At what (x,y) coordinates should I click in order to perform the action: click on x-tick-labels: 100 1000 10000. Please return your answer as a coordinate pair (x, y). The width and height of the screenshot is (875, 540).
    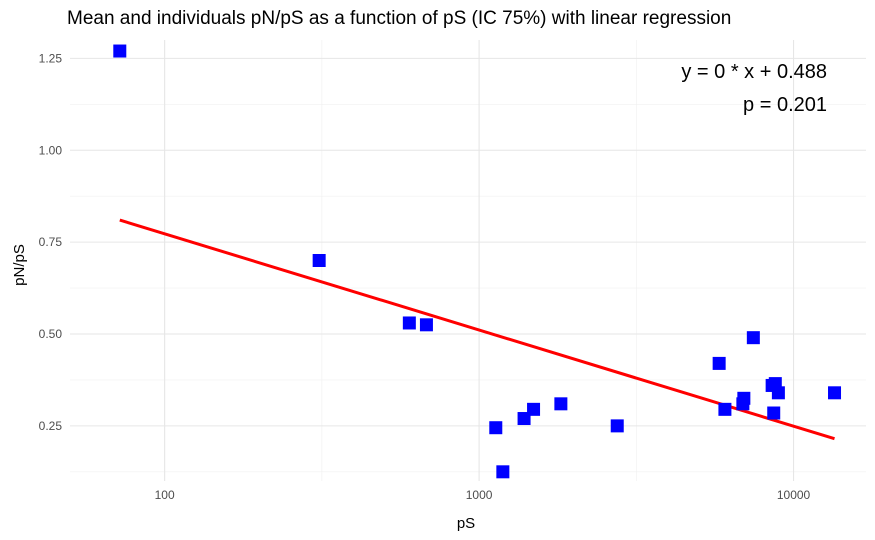
    Looking at the image, I should click on (483, 495).